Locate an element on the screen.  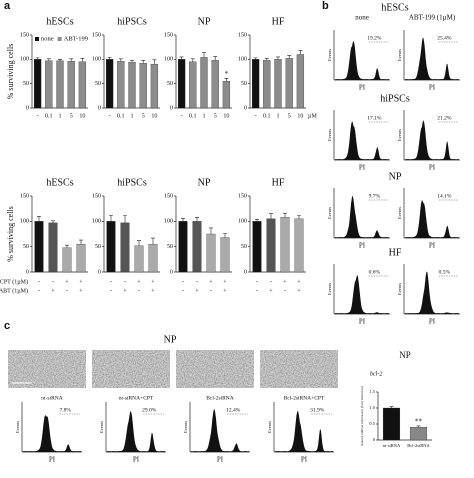
row-title: NP is located at coordinates (395, 176).